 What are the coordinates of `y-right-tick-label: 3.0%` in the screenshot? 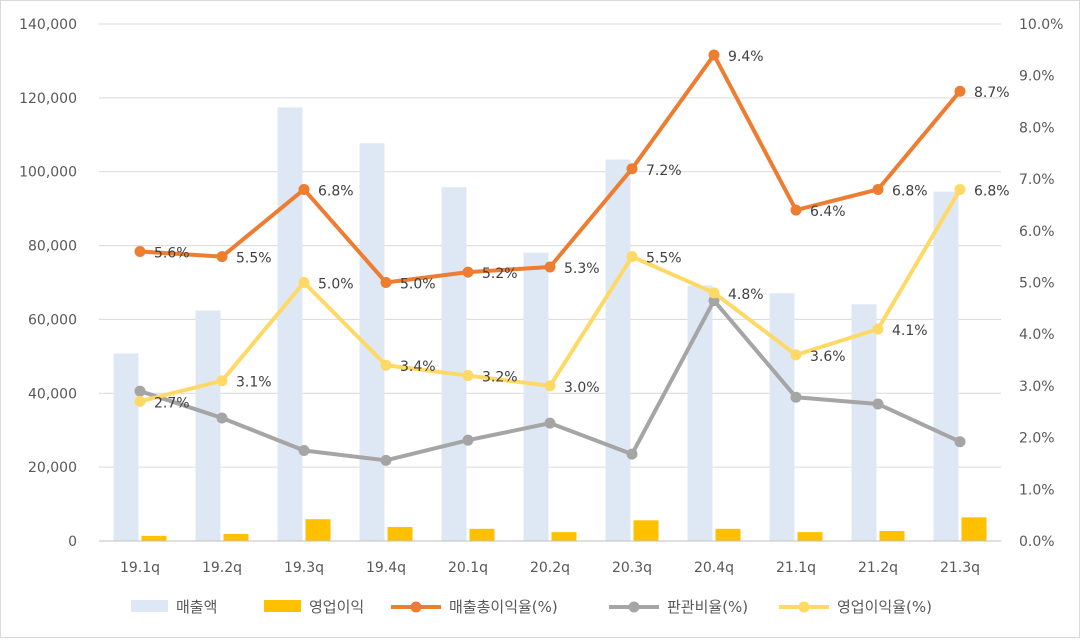 It's located at (1037, 387).